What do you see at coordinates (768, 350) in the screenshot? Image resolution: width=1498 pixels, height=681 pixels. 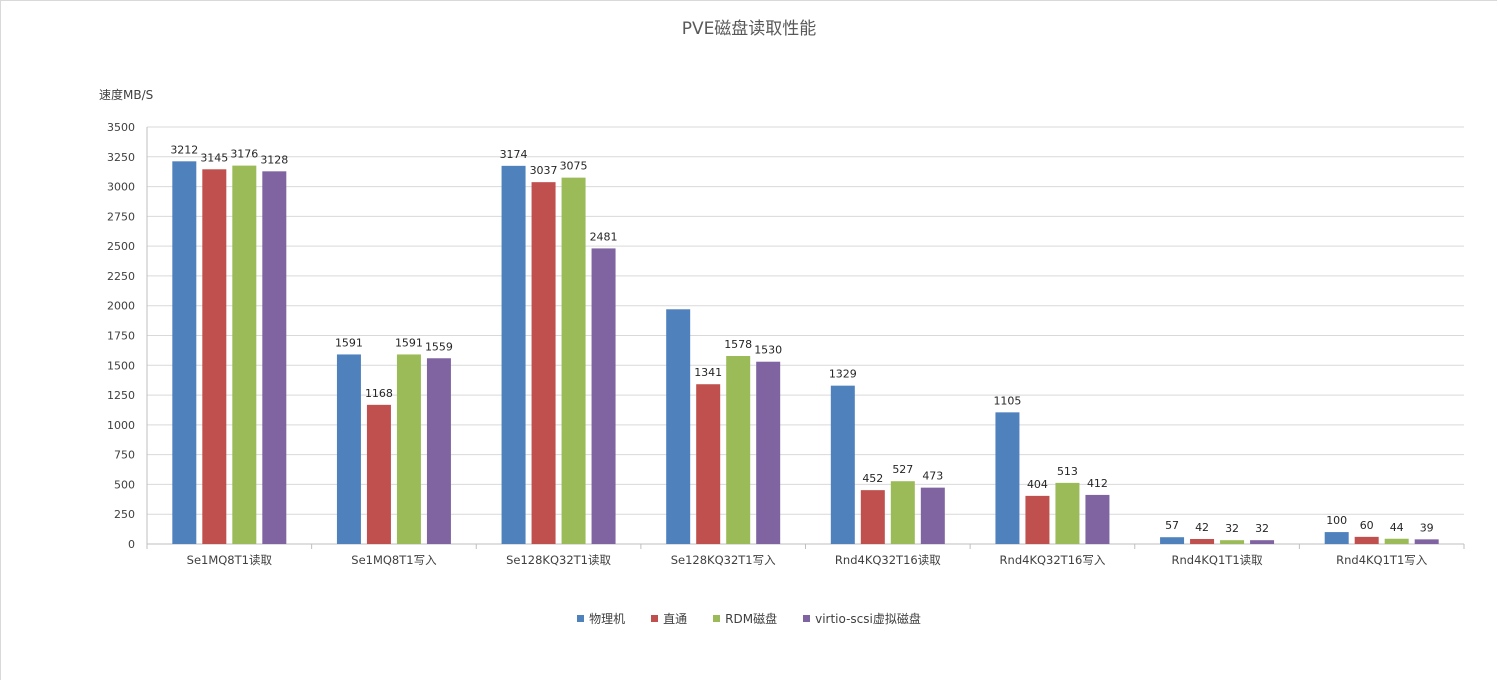 I see `data-label: 1530` at bounding box center [768, 350].